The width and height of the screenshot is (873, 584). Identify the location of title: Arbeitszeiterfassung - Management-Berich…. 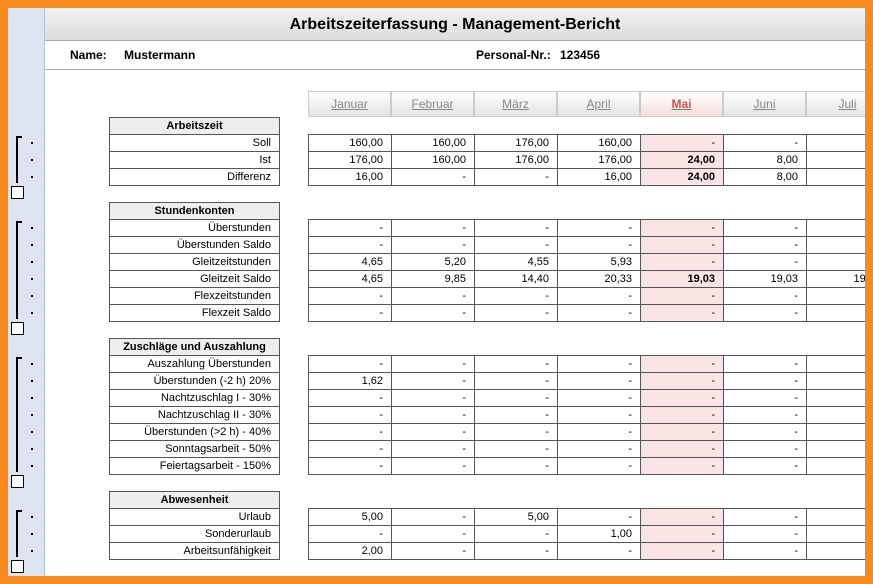
(455, 24).